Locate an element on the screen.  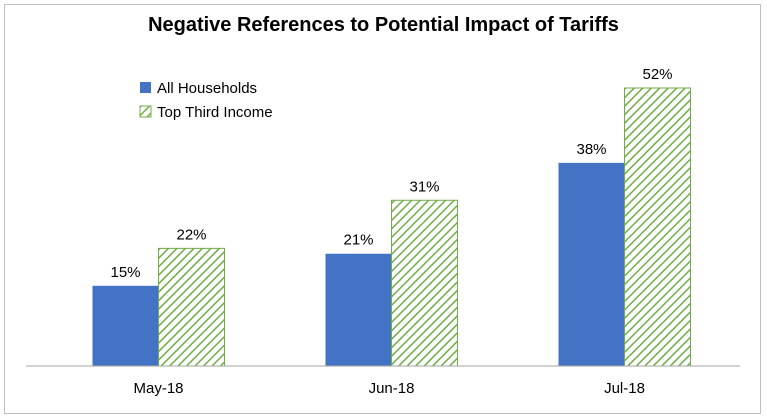
data-label: 21% is located at coordinates (358, 240).